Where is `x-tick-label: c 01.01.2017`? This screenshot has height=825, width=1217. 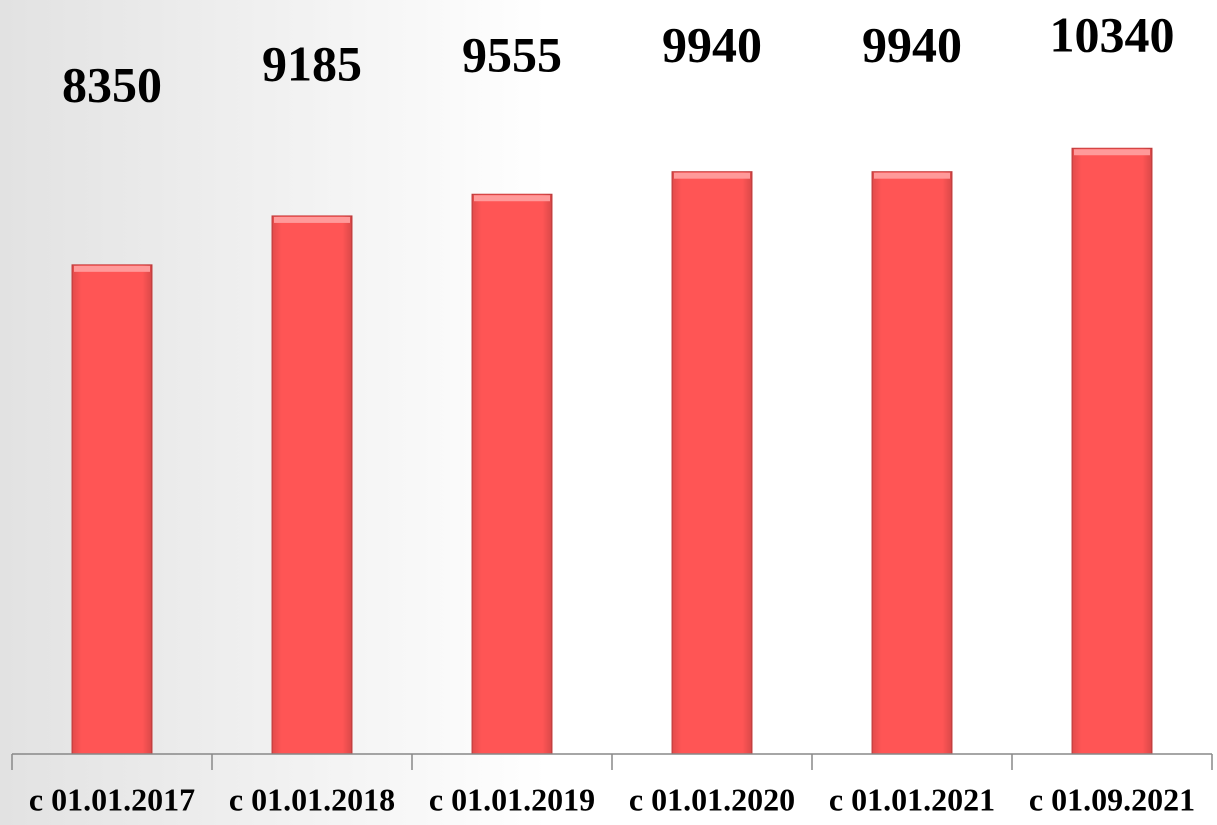 x-tick-label: c 01.01.2017 is located at coordinates (112, 799).